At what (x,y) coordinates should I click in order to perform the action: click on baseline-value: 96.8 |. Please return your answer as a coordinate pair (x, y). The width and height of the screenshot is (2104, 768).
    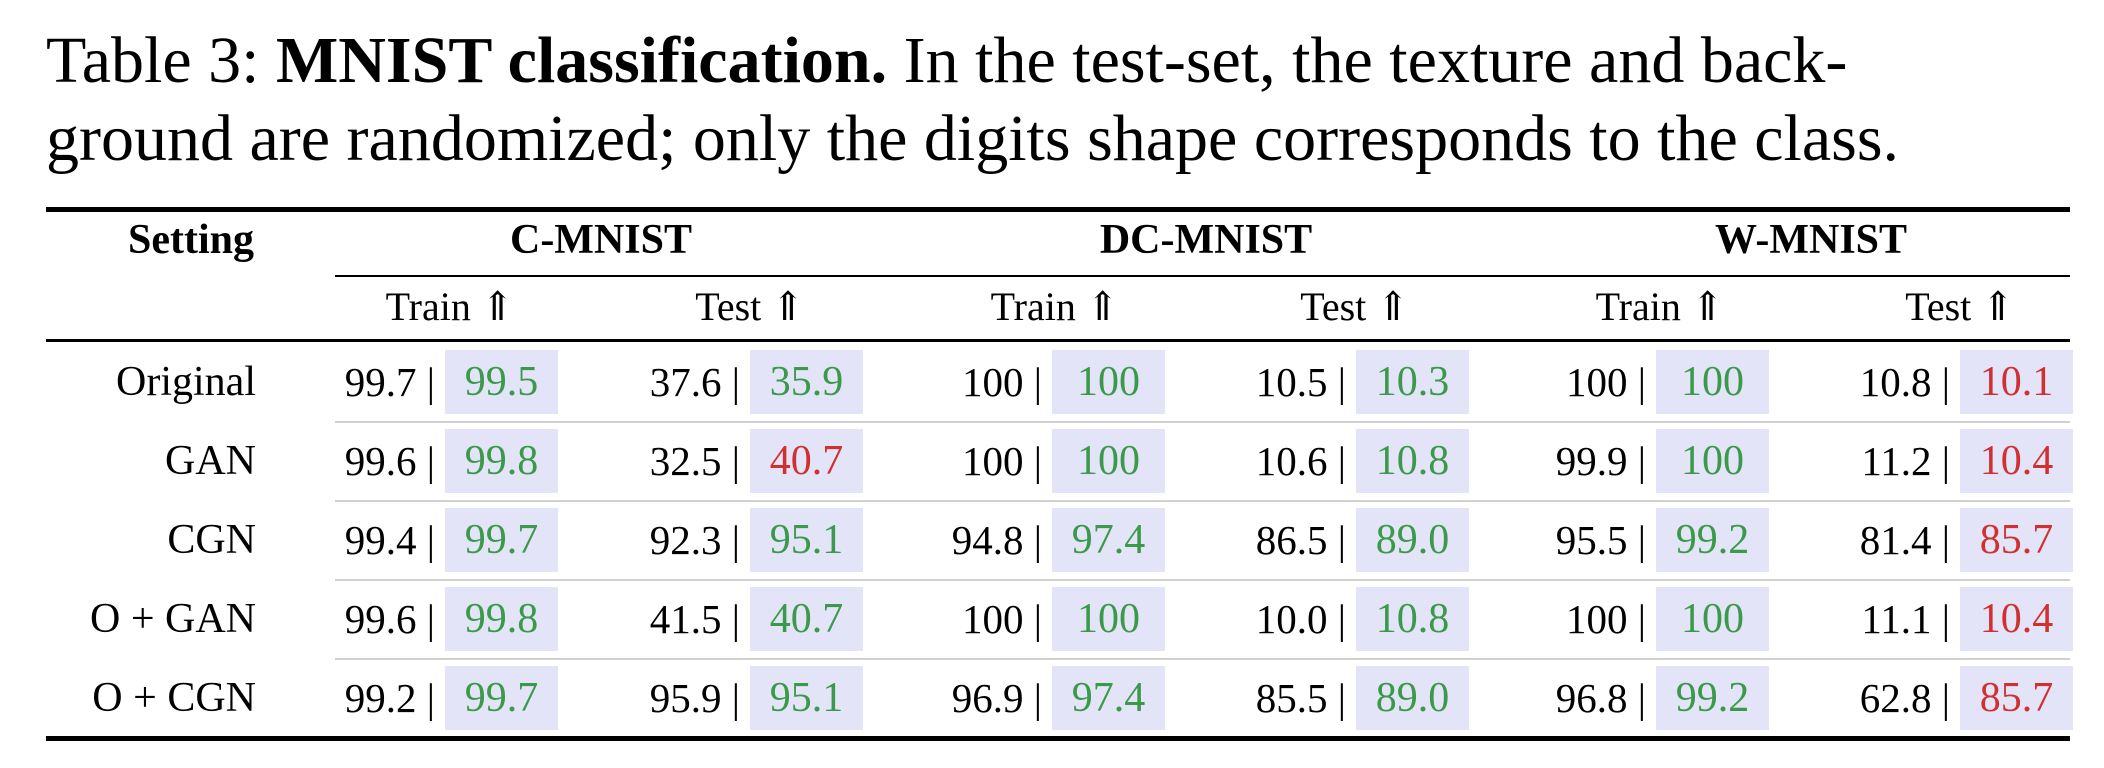
    Looking at the image, I should click on (1600, 698).